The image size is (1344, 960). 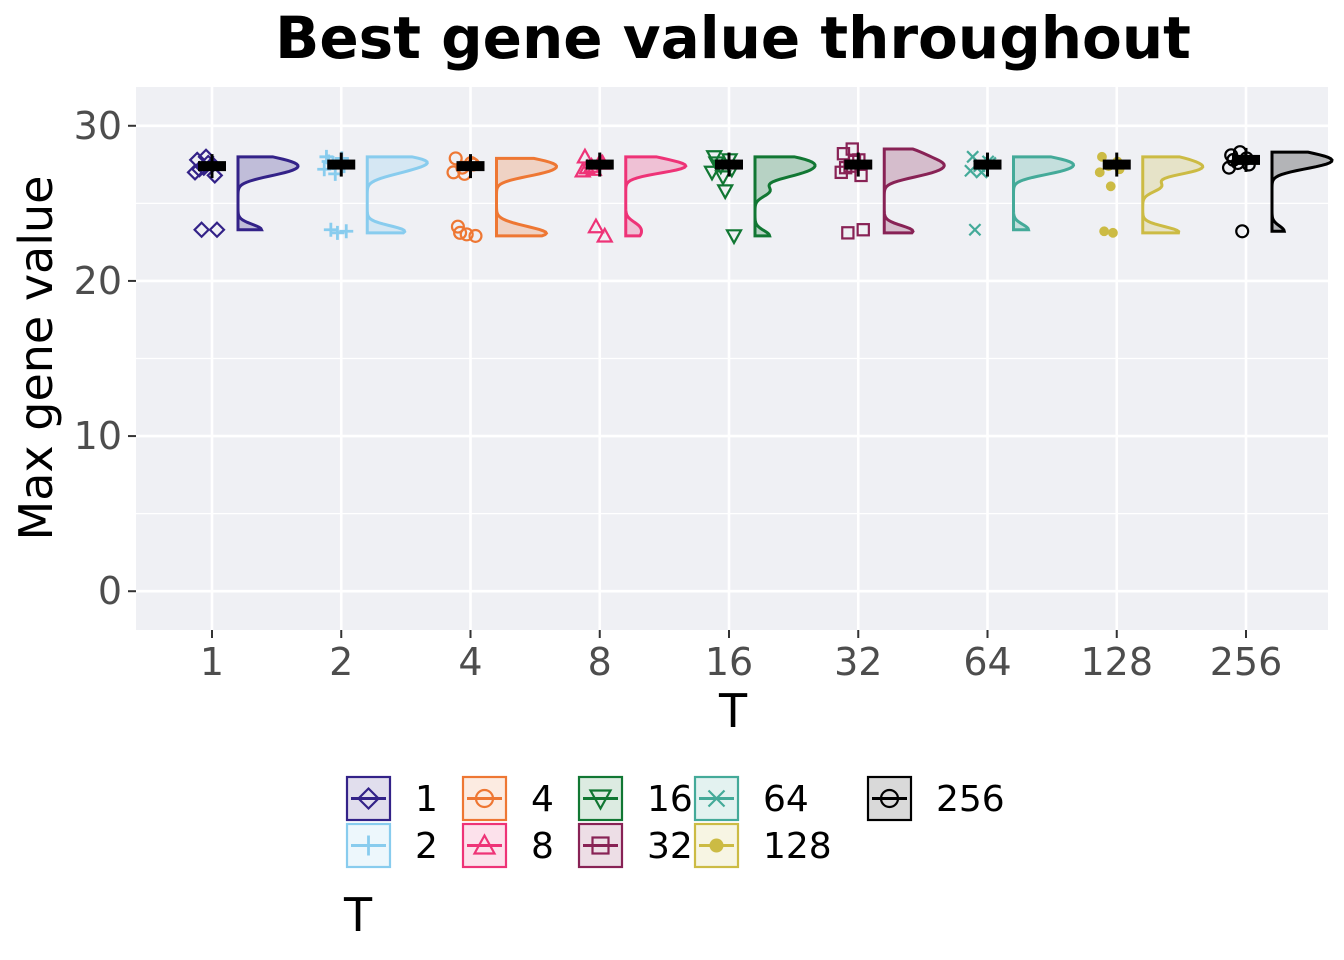 I want to click on legend-label-16: 16, so click(x=670, y=799).